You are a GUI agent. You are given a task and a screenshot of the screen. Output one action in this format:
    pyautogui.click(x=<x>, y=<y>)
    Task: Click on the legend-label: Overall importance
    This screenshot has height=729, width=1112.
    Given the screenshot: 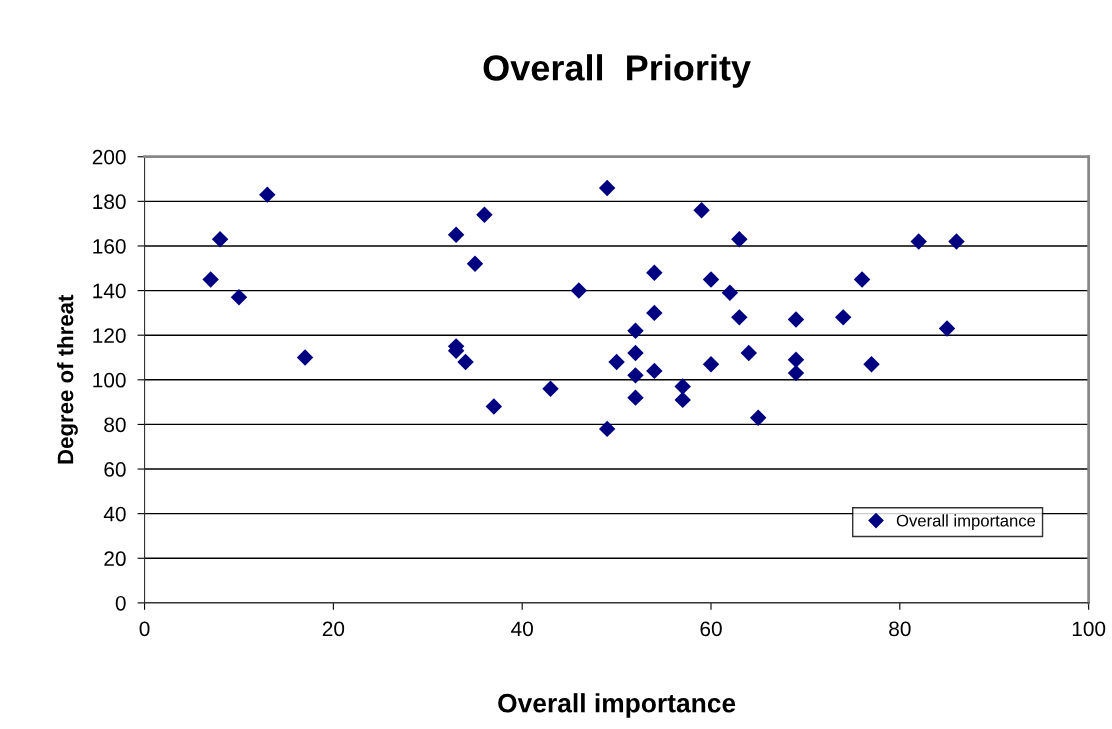 What is the action you would take?
    pyautogui.click(x=966, y=522)
    